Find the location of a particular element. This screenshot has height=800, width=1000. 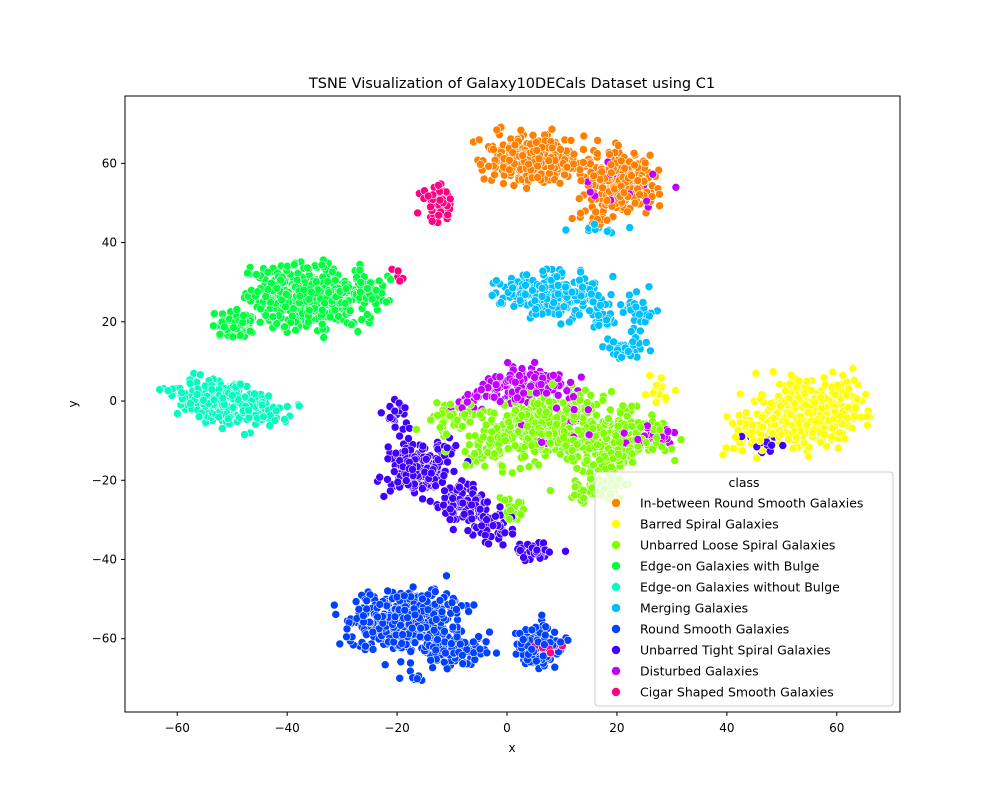

legend-item: Round Smooth Galaxies is located at coordinates (700, 629).